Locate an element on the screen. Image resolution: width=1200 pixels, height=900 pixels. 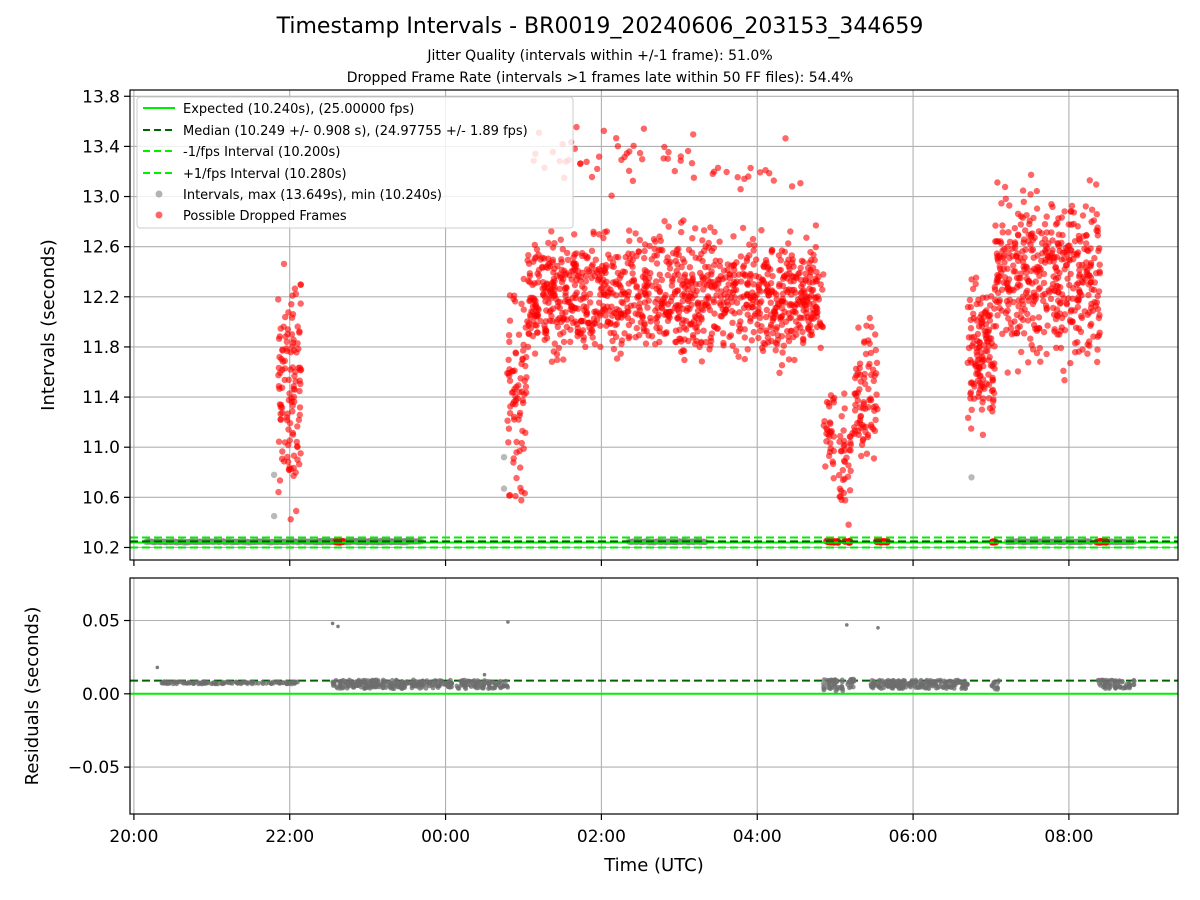
legend-entry-dropped: Possible Dropped Frames is located at coordinates (265, 216).